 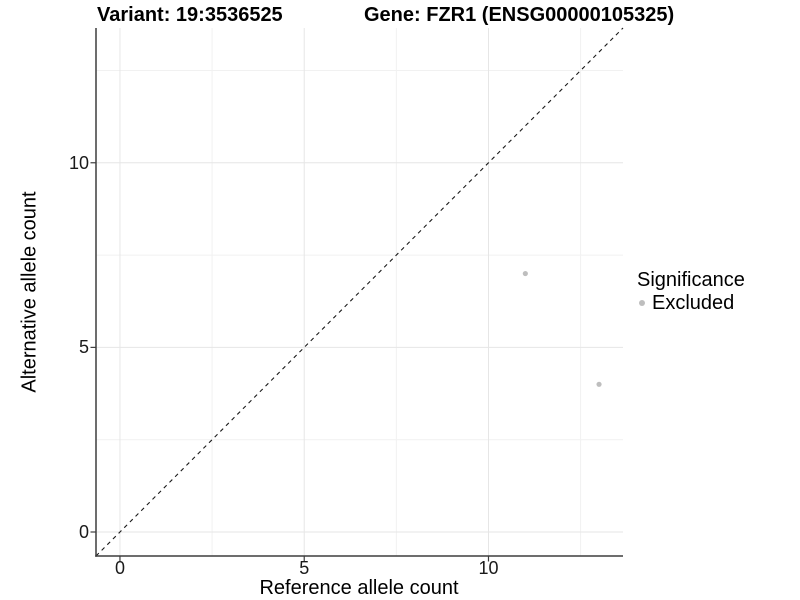 What do you see at coordinates (519, 15) in the screenshot?
I see `plot-title-gene: Gene: FZR1 (ENSG00000105325)` at bounding box center [519, 15].